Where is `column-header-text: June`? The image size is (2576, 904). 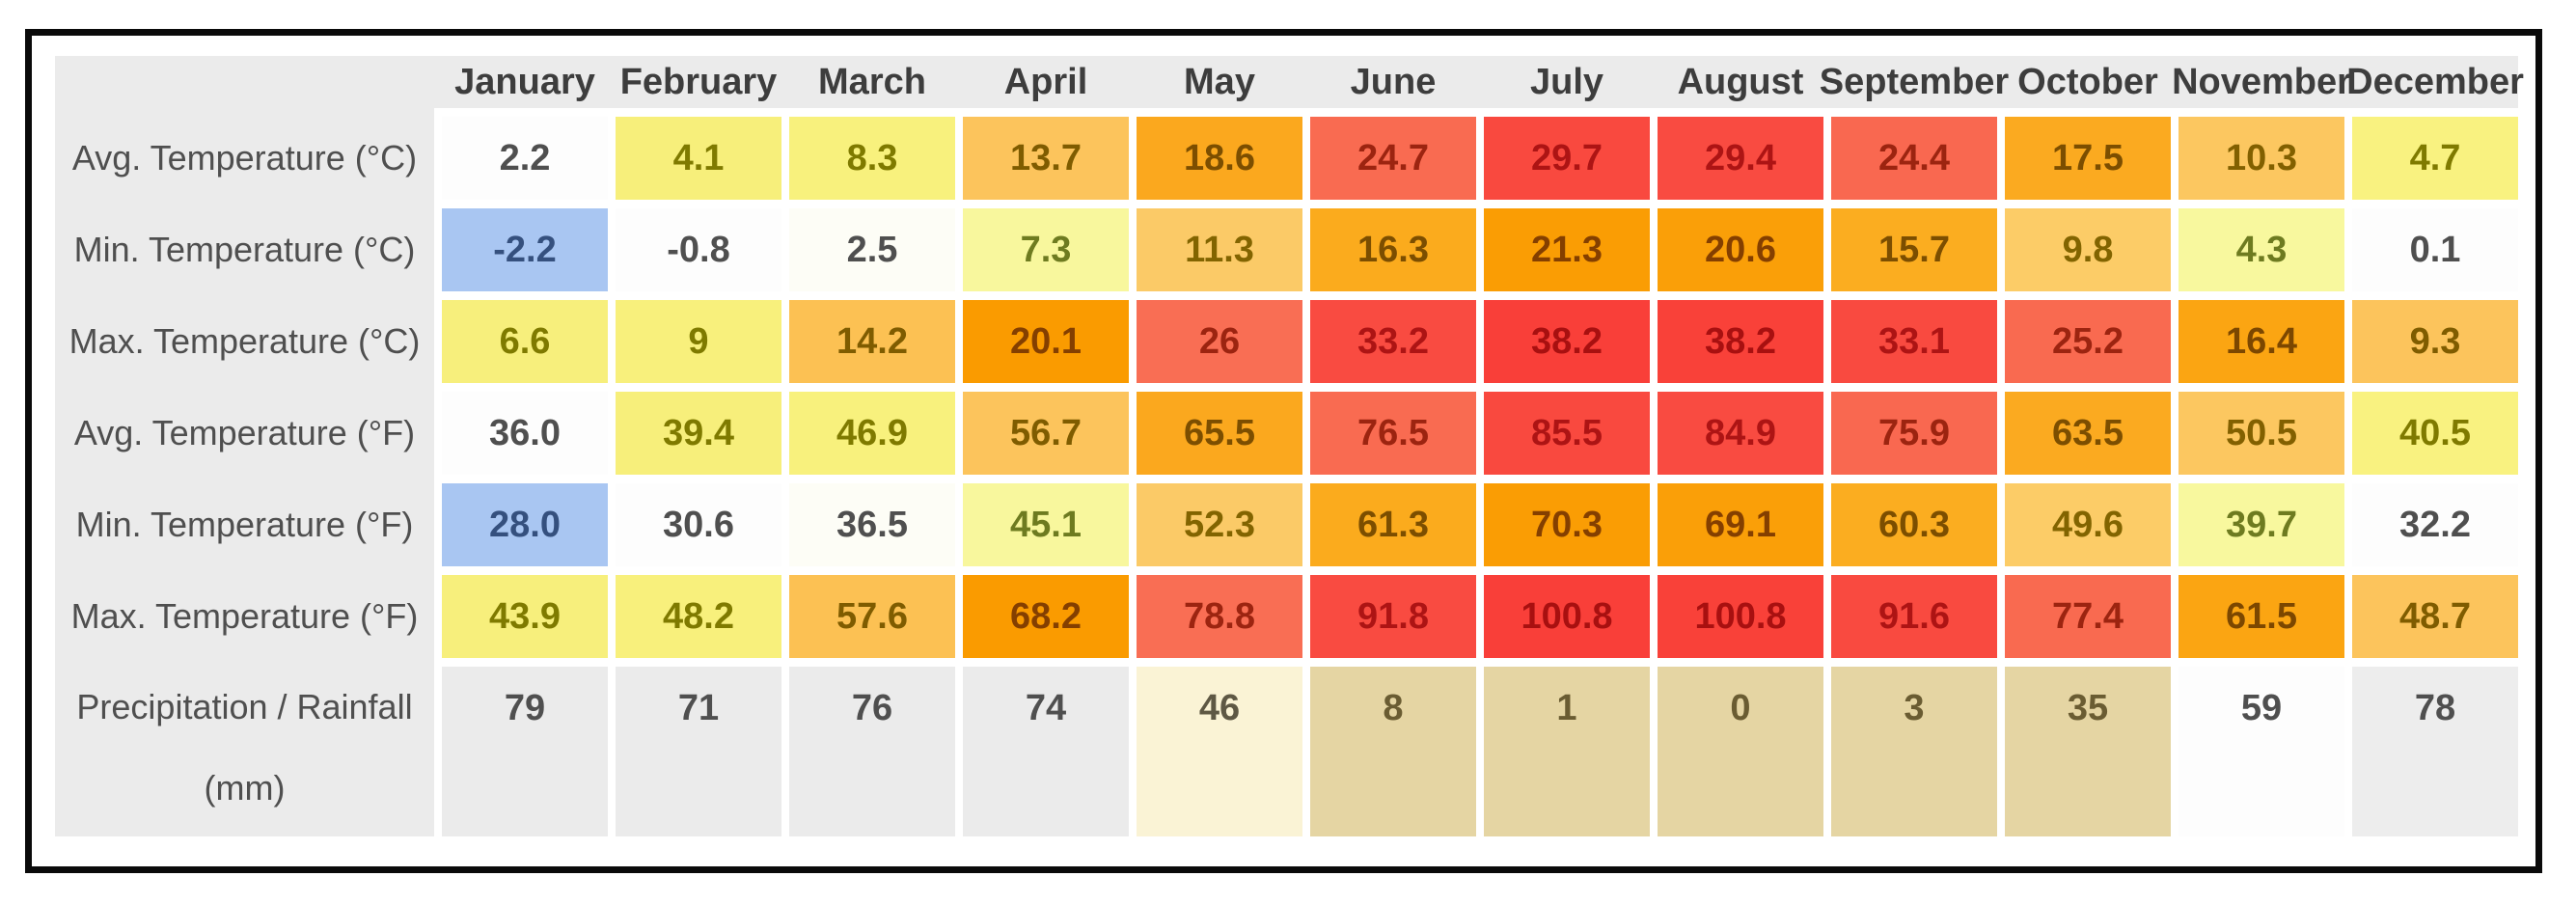 column-header-text: June is located at coordinates (1394, 82).